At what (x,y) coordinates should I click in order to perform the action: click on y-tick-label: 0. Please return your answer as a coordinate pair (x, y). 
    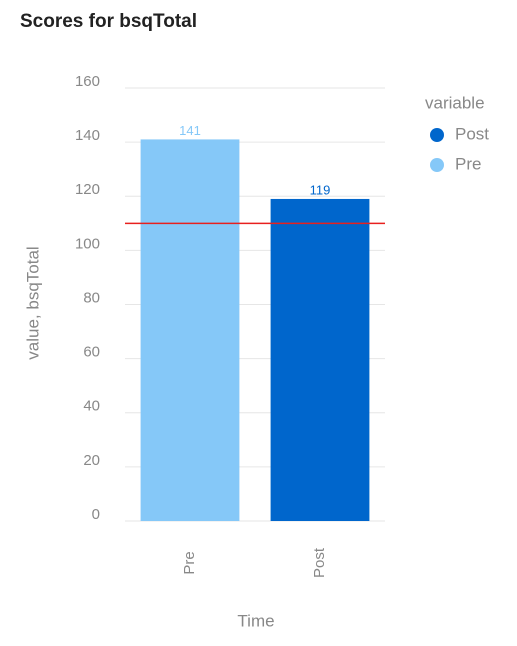
    Looking at the image, I should click on (96, 514).